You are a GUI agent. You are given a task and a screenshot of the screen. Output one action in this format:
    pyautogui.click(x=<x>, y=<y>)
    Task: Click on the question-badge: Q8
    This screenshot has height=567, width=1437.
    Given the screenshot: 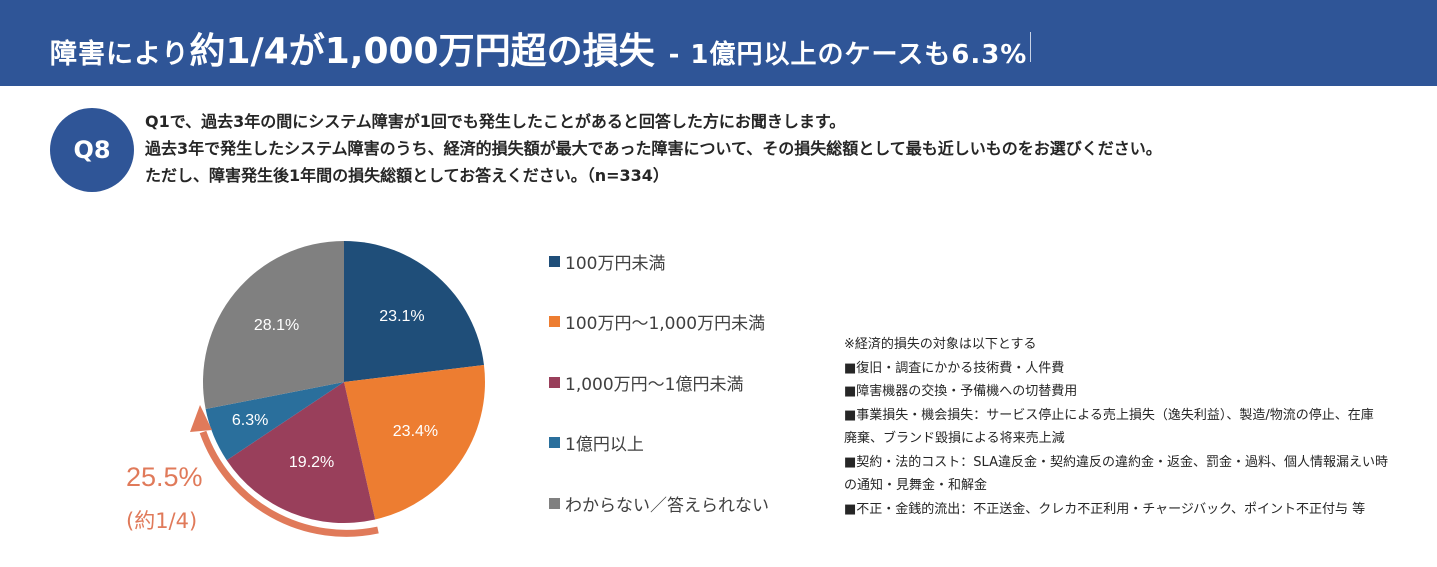 What is the action you would take?
    pyautogui.click(x=92, y=150)
    